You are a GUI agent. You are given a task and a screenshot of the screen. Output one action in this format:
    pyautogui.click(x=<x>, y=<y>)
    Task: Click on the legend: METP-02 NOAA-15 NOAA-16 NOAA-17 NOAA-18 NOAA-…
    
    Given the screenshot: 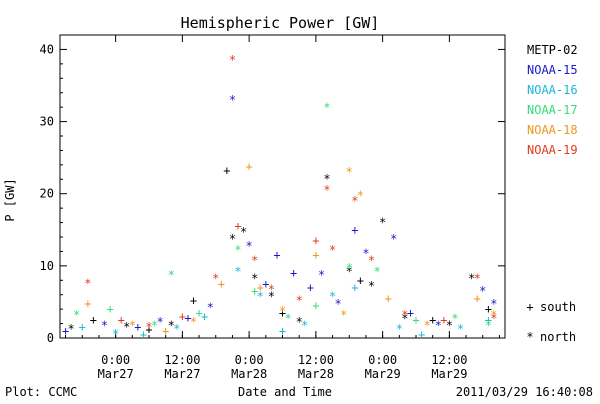 What is the action you would take?
    pyautogui.click(x=551, y=193)
    